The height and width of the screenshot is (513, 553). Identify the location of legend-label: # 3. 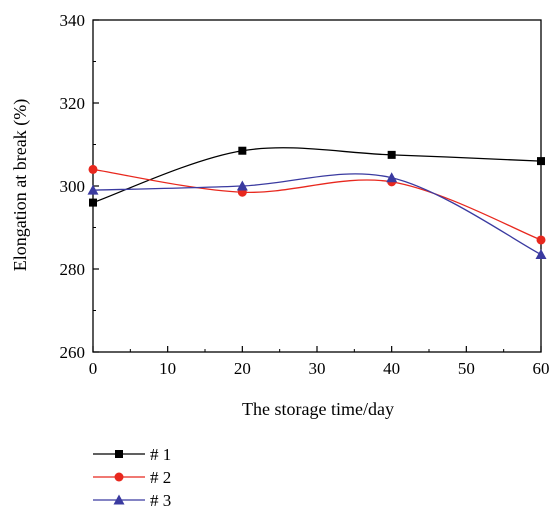
(160, 500).